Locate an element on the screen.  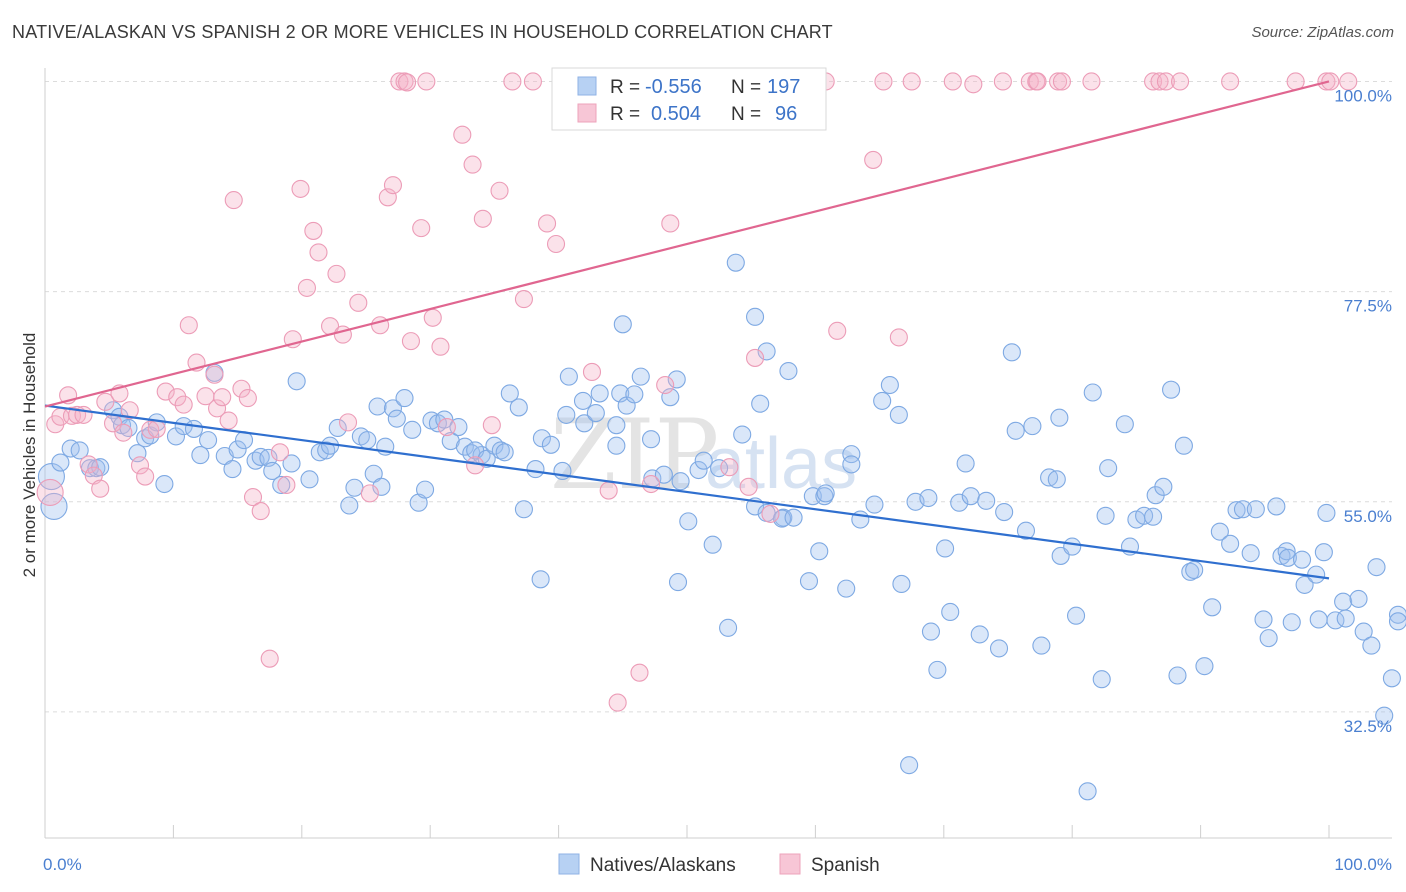
bottom-legend: Natives/Alaskans Spanish is located at coordinates (719, 864).